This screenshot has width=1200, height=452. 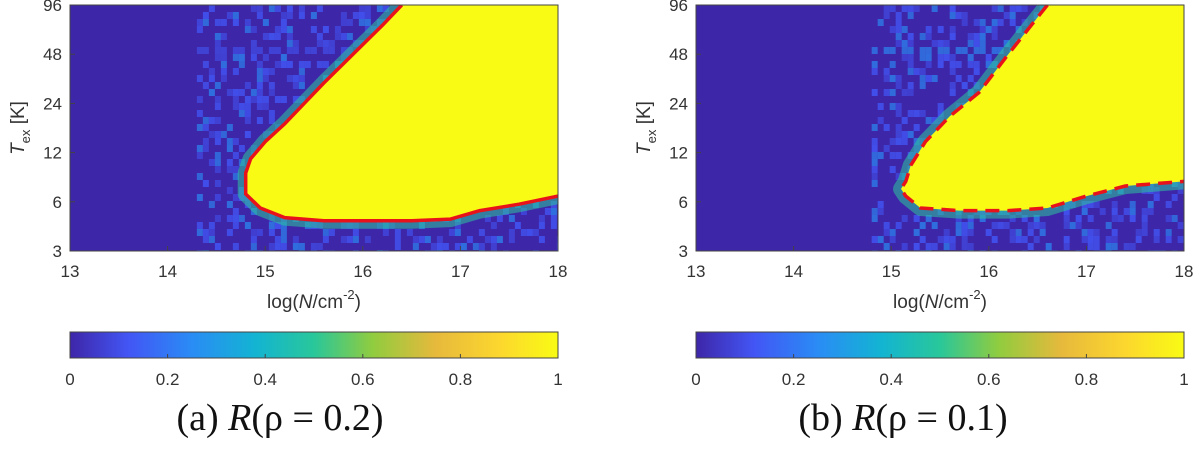 I want to click on x-tick-label: 17, so click(x=1086, y=271).